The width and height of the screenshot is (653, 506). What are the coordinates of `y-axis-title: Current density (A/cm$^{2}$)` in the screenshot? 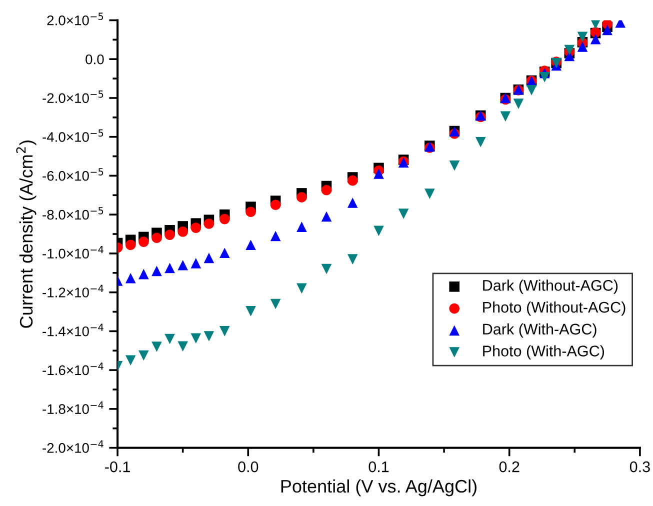 It's located at (26, 234).